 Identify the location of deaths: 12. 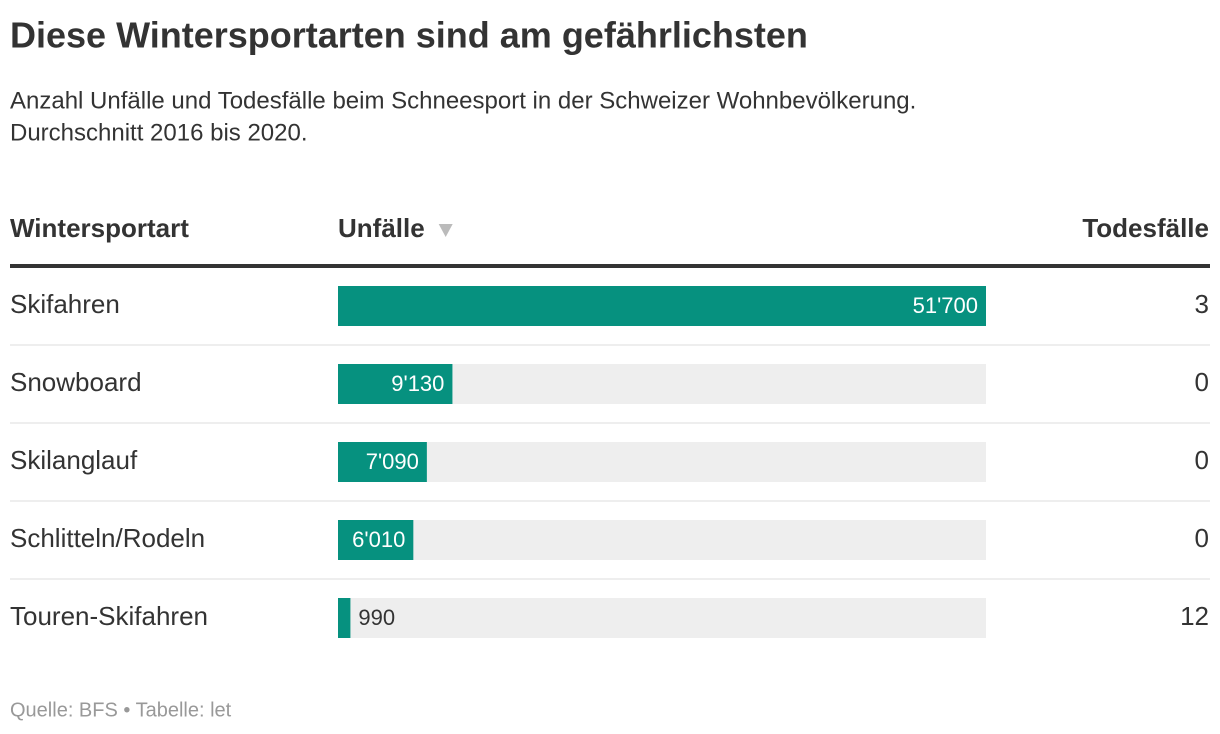
(1194, 616).